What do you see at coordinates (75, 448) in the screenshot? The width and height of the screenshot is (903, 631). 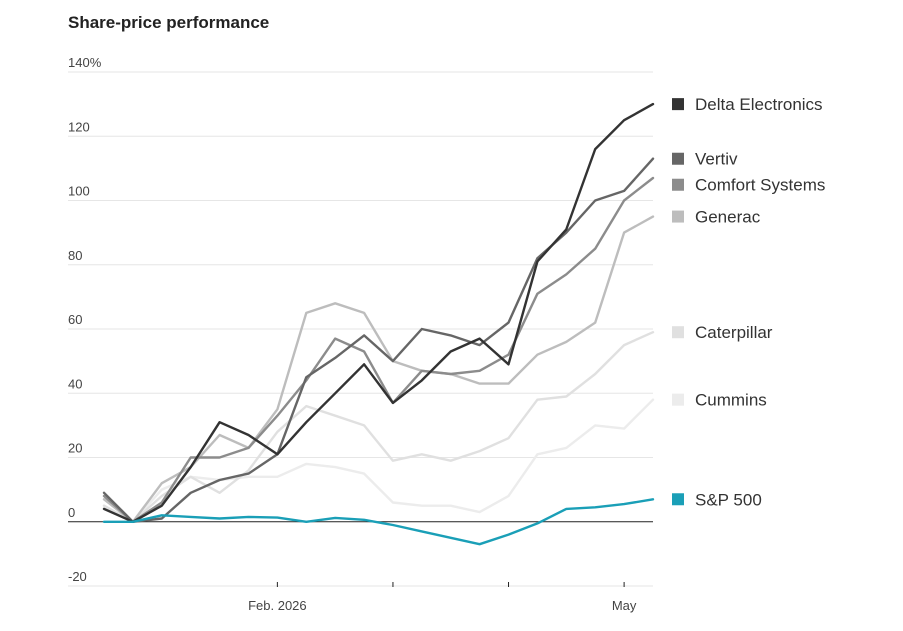 I see `y-tick-label: 20` at bounding box center [75, 448].